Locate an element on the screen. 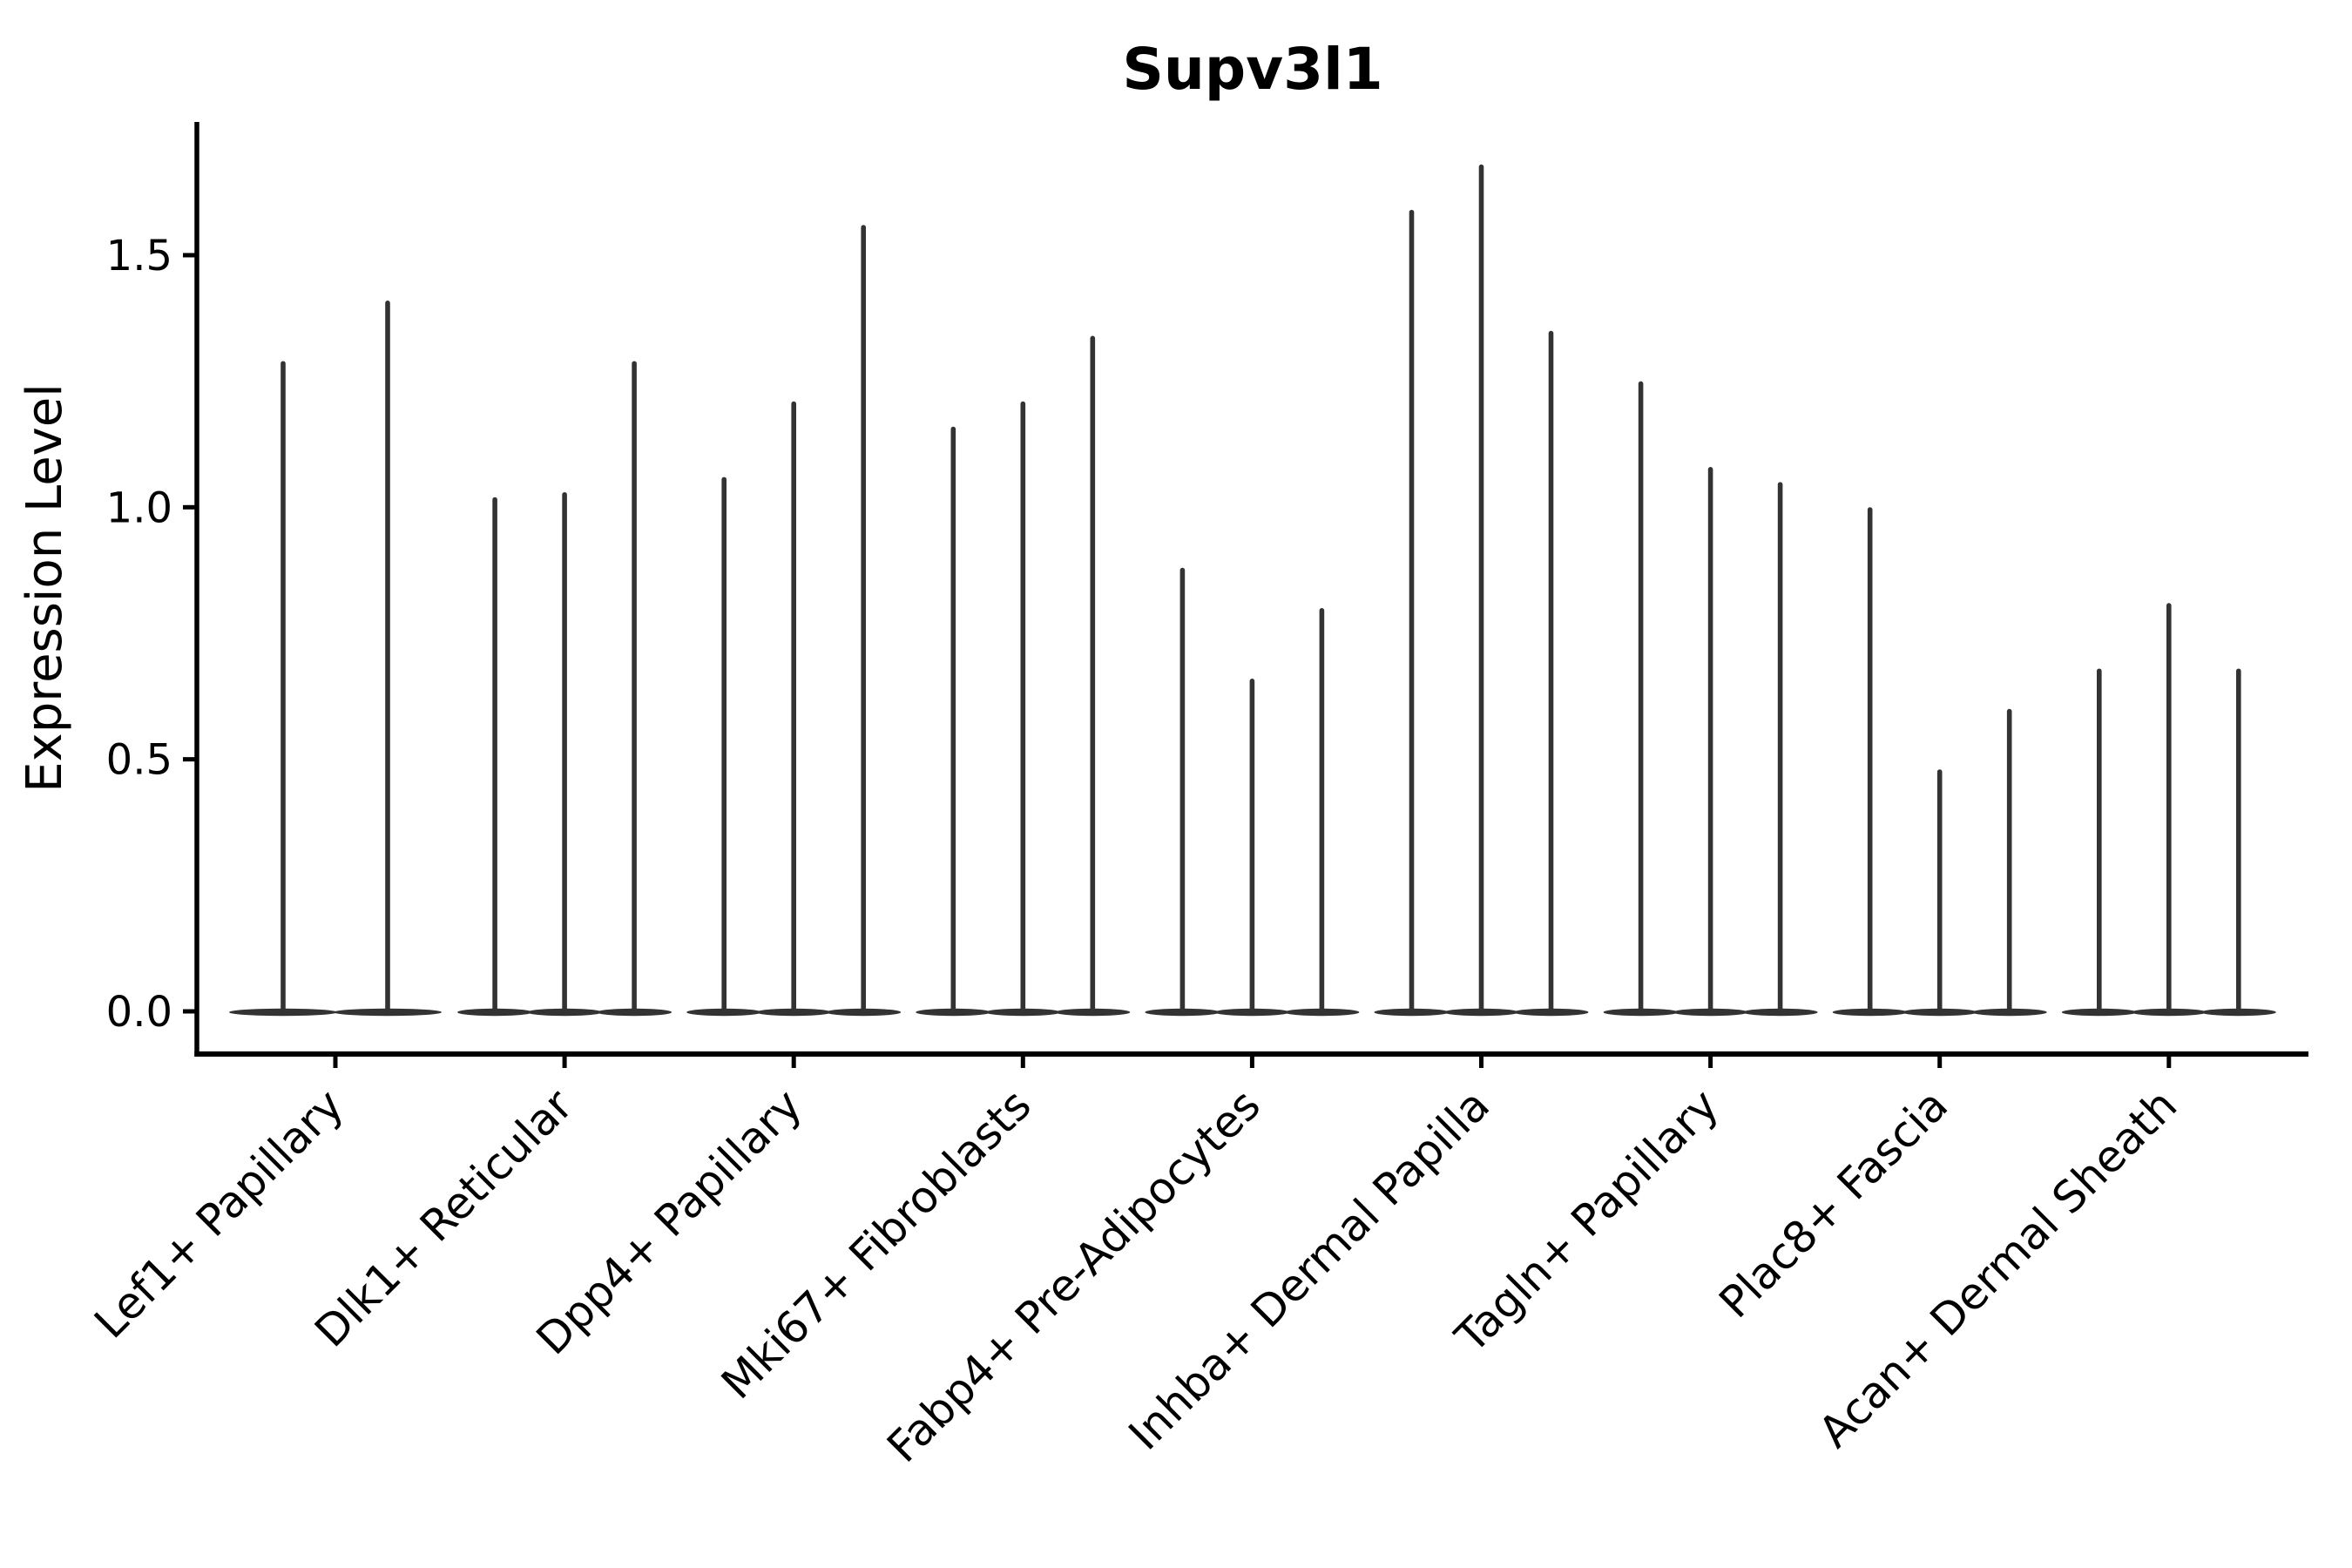  x-tick-label: Plac8+ Fascia is located at coordinates (1833, 1203).